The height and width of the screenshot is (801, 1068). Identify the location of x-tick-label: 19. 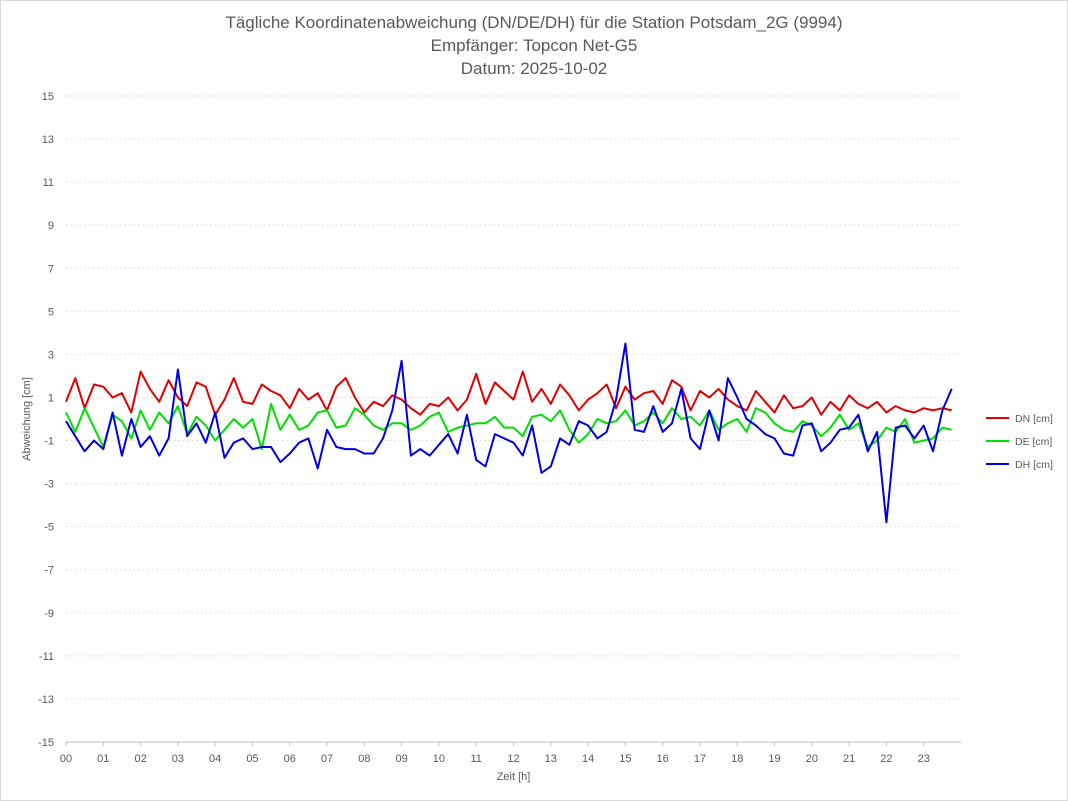
(774, 759).